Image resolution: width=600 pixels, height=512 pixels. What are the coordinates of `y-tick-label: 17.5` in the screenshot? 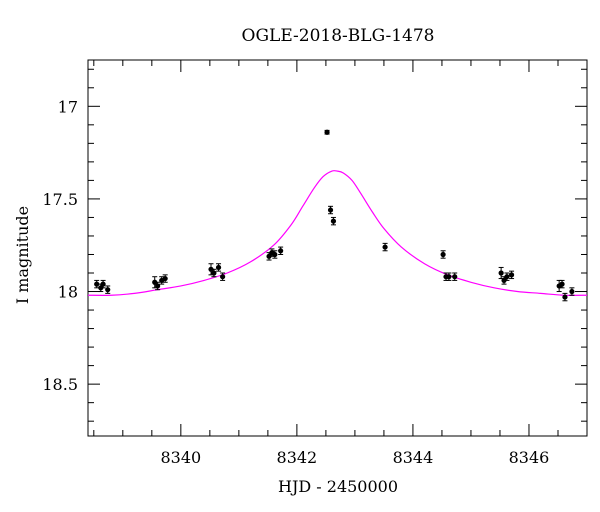 It's located at (60, 199).